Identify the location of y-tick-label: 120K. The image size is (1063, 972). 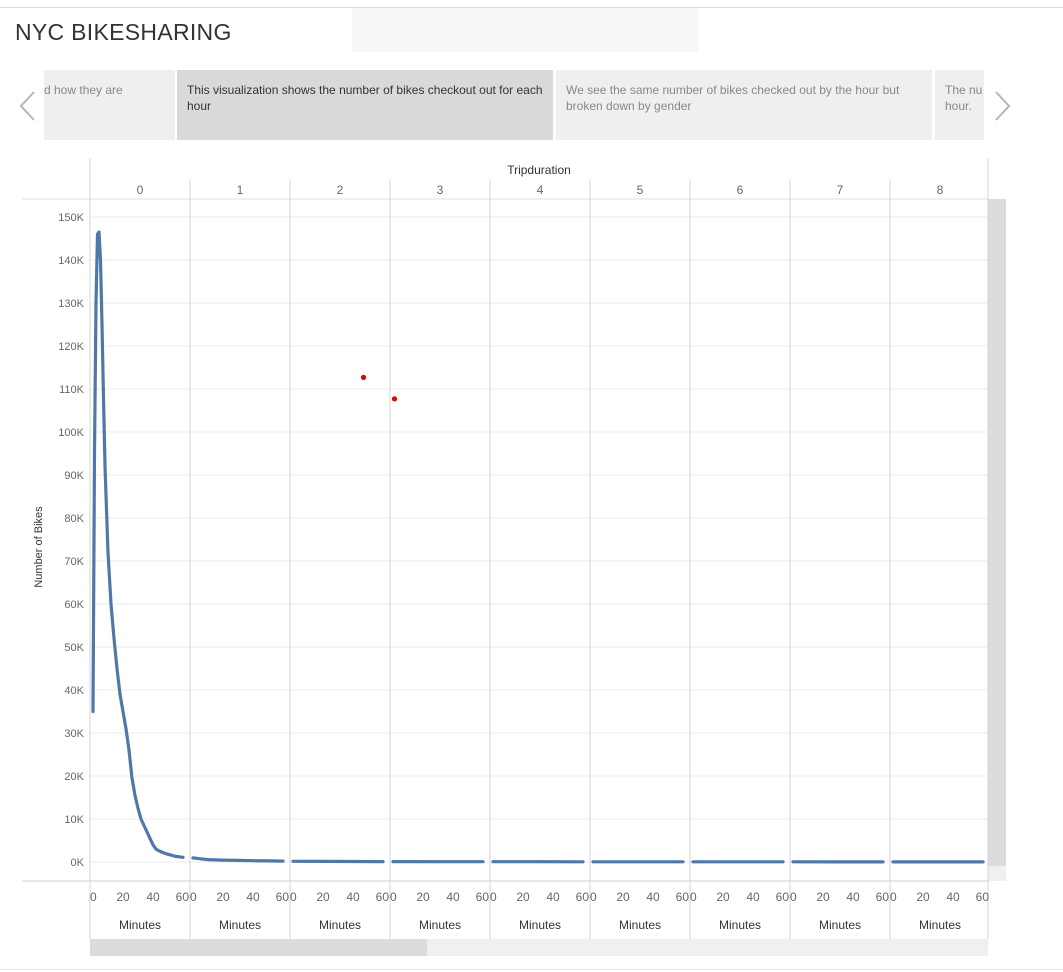
(71, 347).